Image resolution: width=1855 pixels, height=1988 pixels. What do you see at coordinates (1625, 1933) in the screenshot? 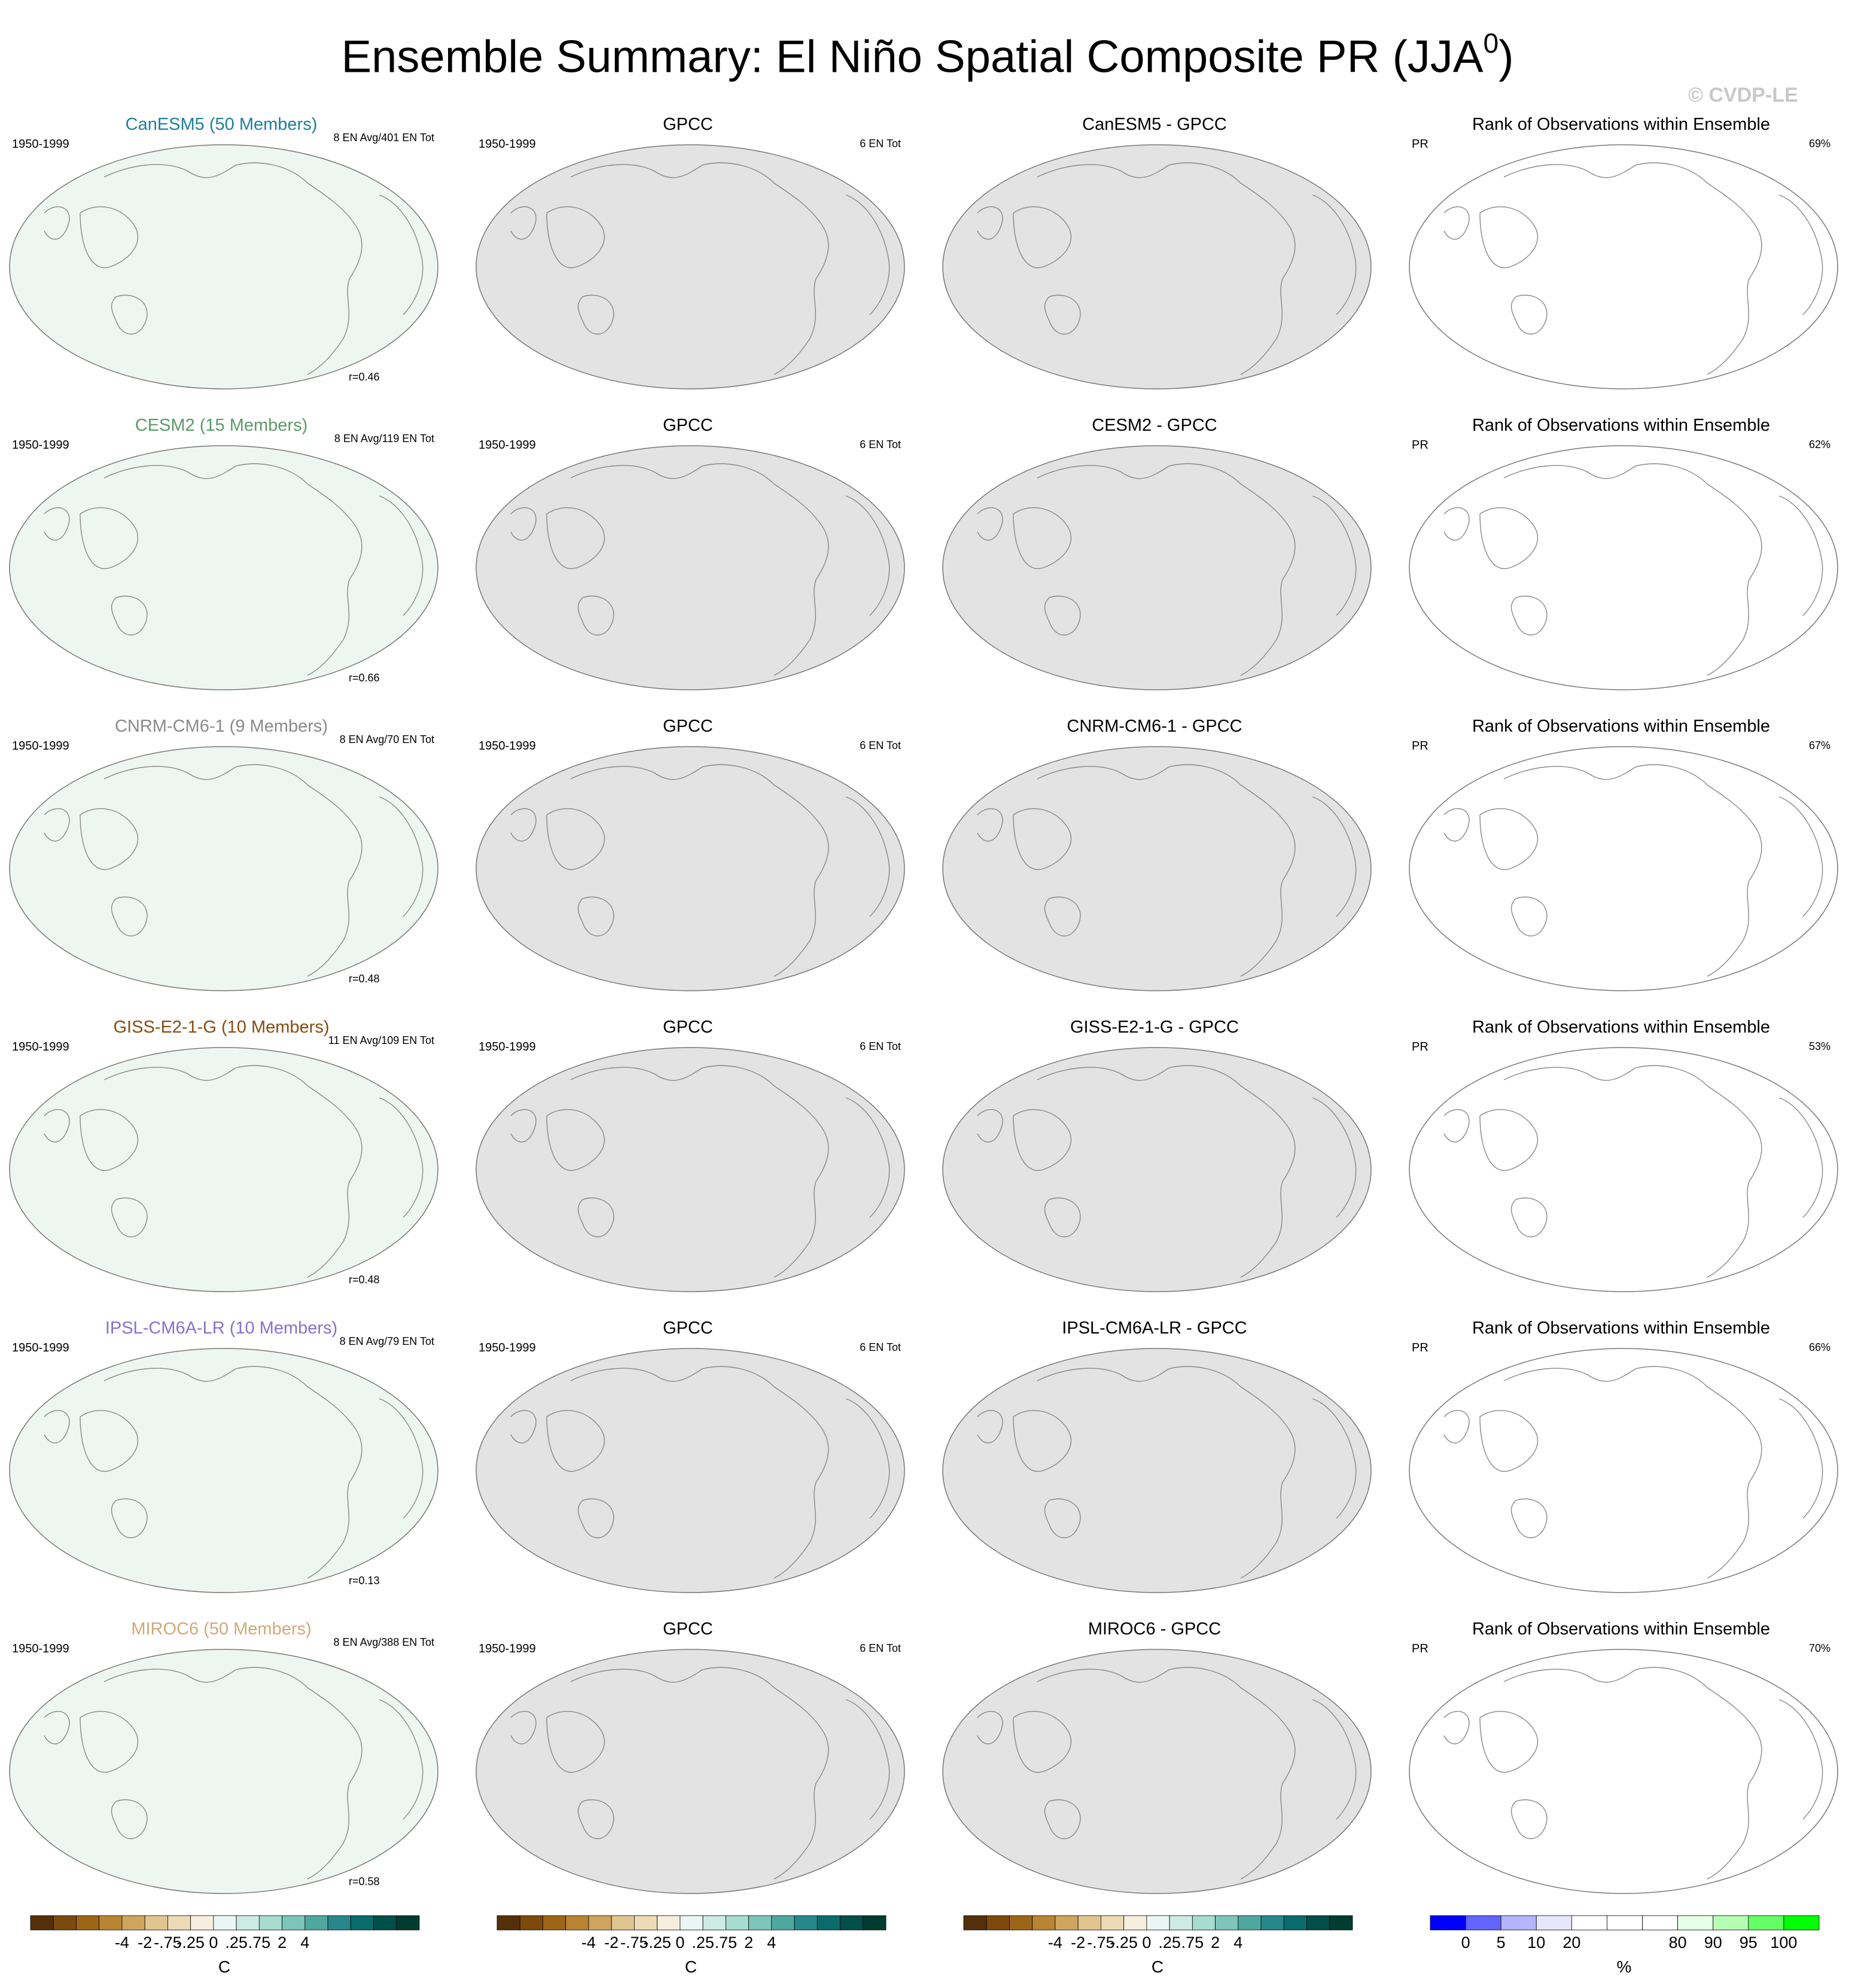
I see `rank-colorbar-svg: 0 5 10 20 80 90 95 100` at bounding box center [1625, 1933].